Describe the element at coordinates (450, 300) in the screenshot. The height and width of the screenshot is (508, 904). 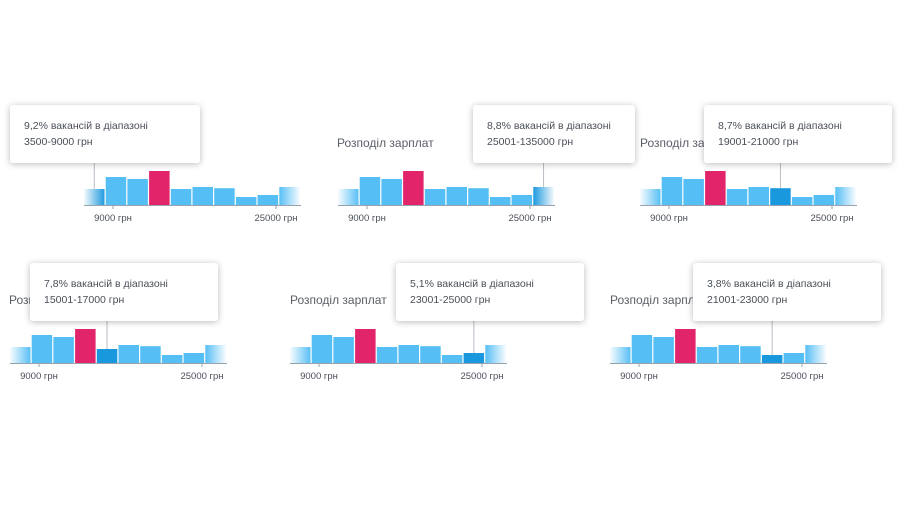
I see `tooltip-range-text: 23001-25000 грн` at that location.